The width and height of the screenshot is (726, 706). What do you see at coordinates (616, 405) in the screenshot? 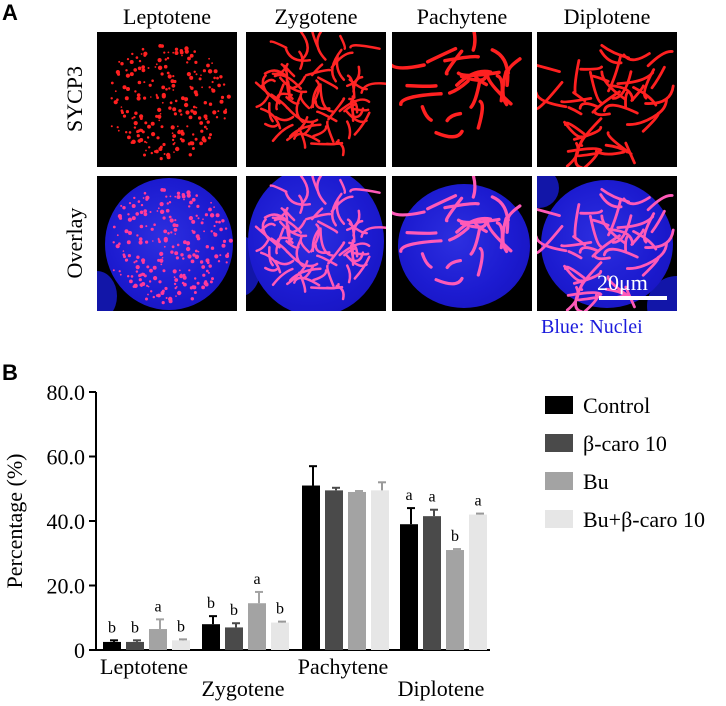
I see `legend-label: Control` at bounding box center [616, 405].